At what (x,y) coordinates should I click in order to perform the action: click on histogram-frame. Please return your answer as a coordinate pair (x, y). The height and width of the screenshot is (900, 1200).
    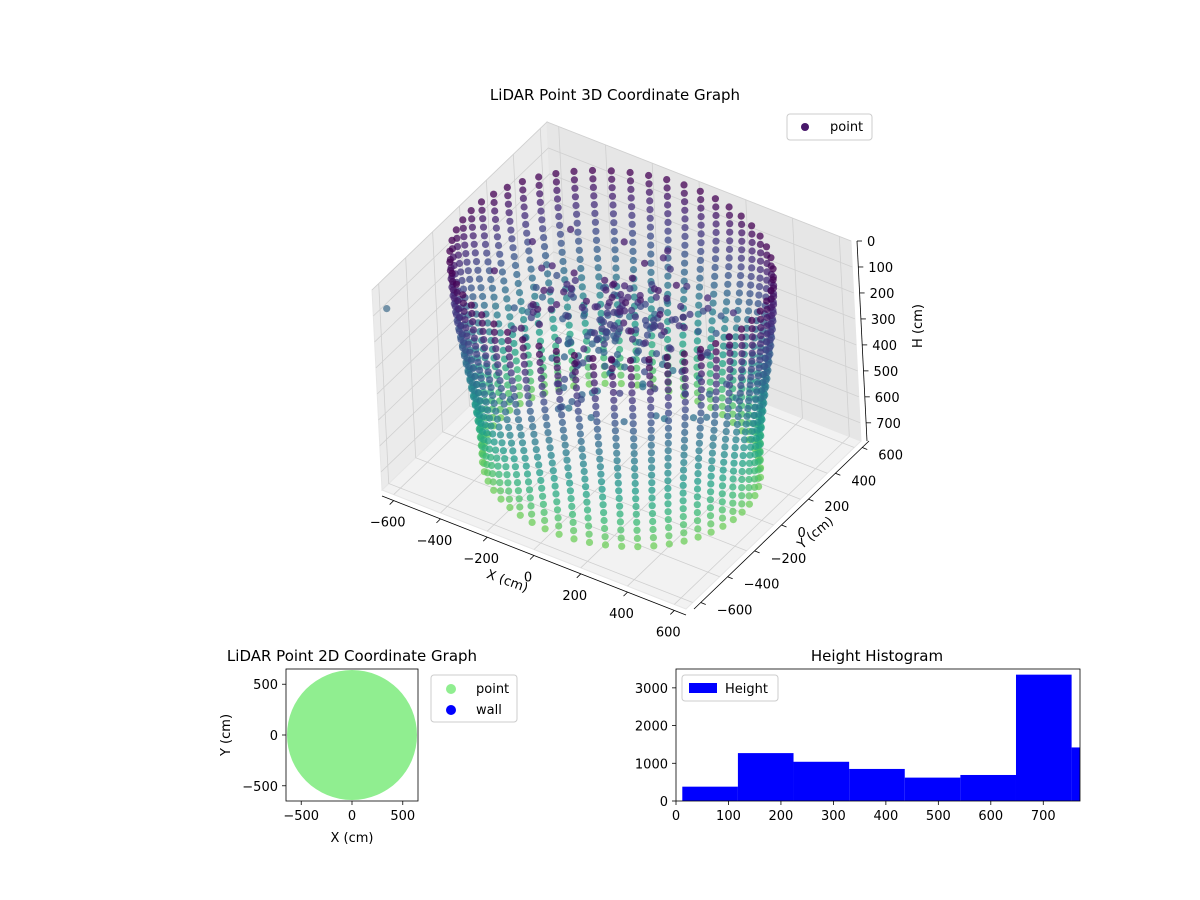
    Looking at the image, I should click on (878, 735).